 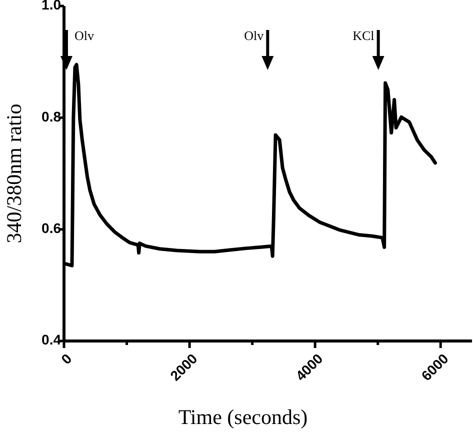 What do you see at coordinates (66, 359) in the screenshot?
I see `x-tick-label: 0` at bounding box center [66, 359].